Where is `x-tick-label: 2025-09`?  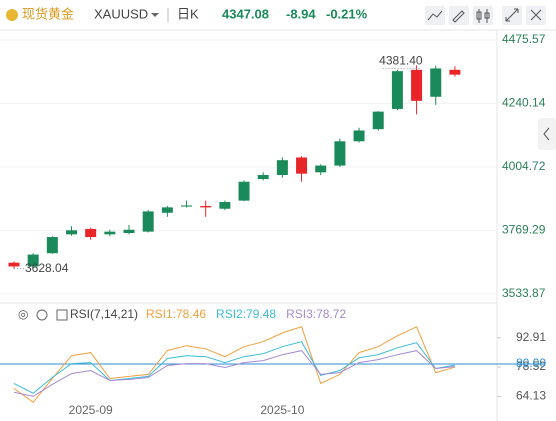 x-tick-label: 2025-09 is located at coordinates (91, 410).